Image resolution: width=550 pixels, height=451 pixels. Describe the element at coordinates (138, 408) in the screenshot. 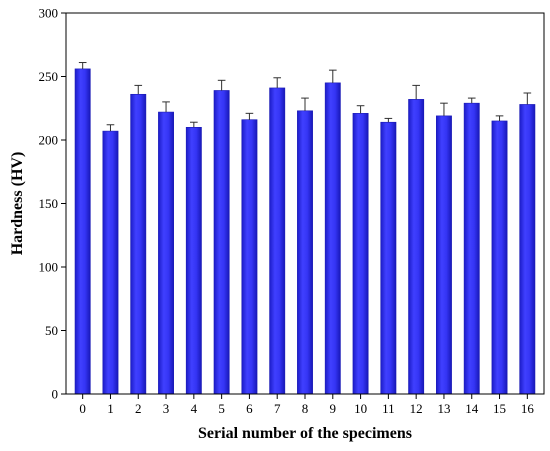

I see `x-tick-label-2: 2` at that location.